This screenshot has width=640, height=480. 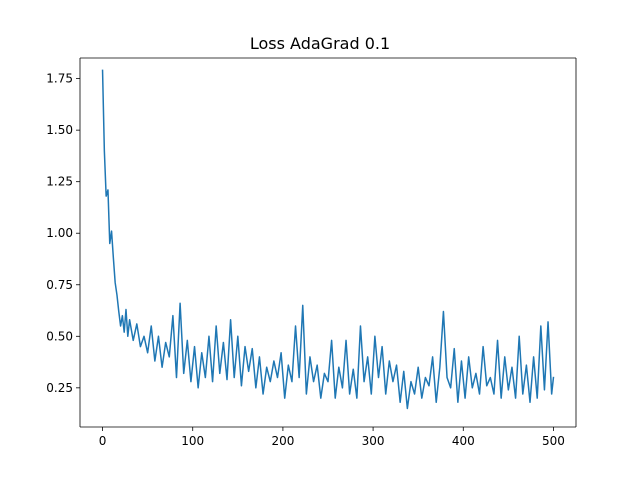 I want to click on y-tick-label: 1.00, so click(x=59, y=233).